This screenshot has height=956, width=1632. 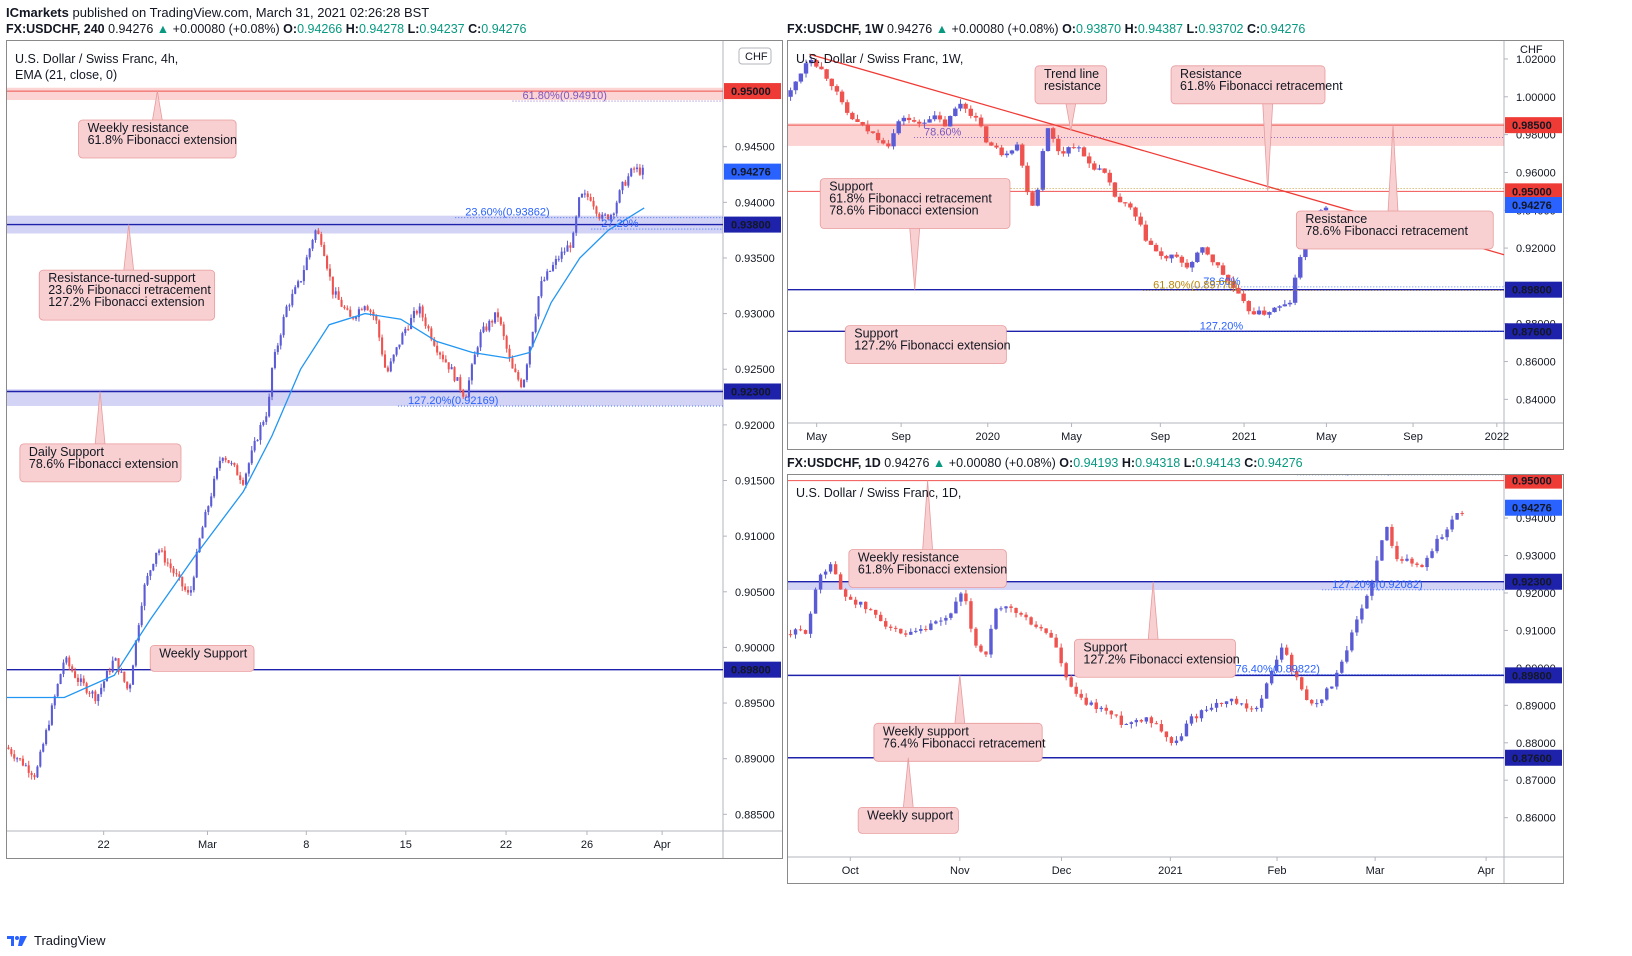 What do you see at coordinates (850, 871) in the screenshot?
I see `x-tick-label: Oct` at bounding box center [850, 871].